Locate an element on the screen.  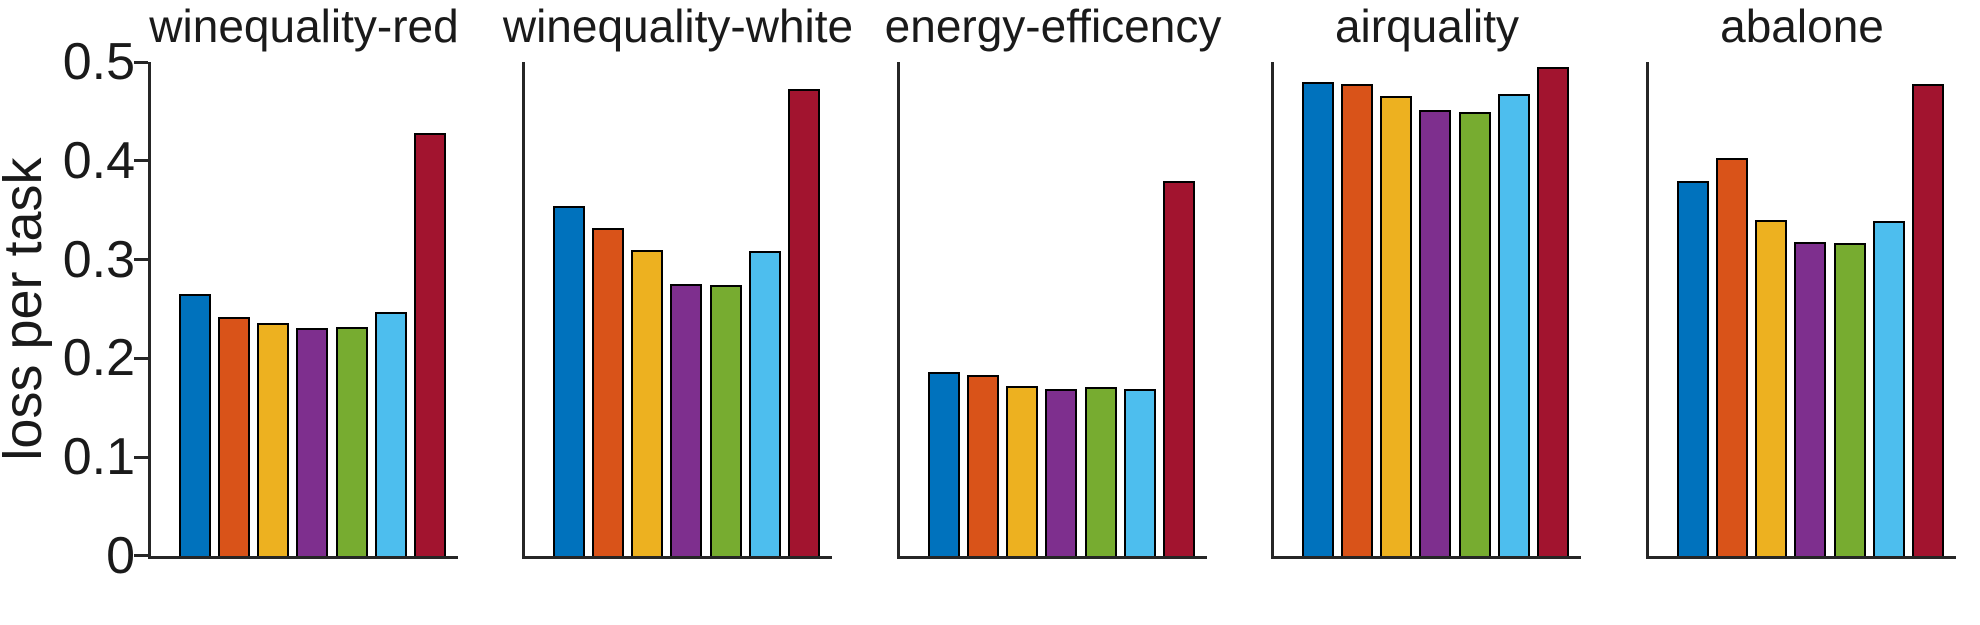
y-tick-label: 0 is located at coordinates (120, 556).